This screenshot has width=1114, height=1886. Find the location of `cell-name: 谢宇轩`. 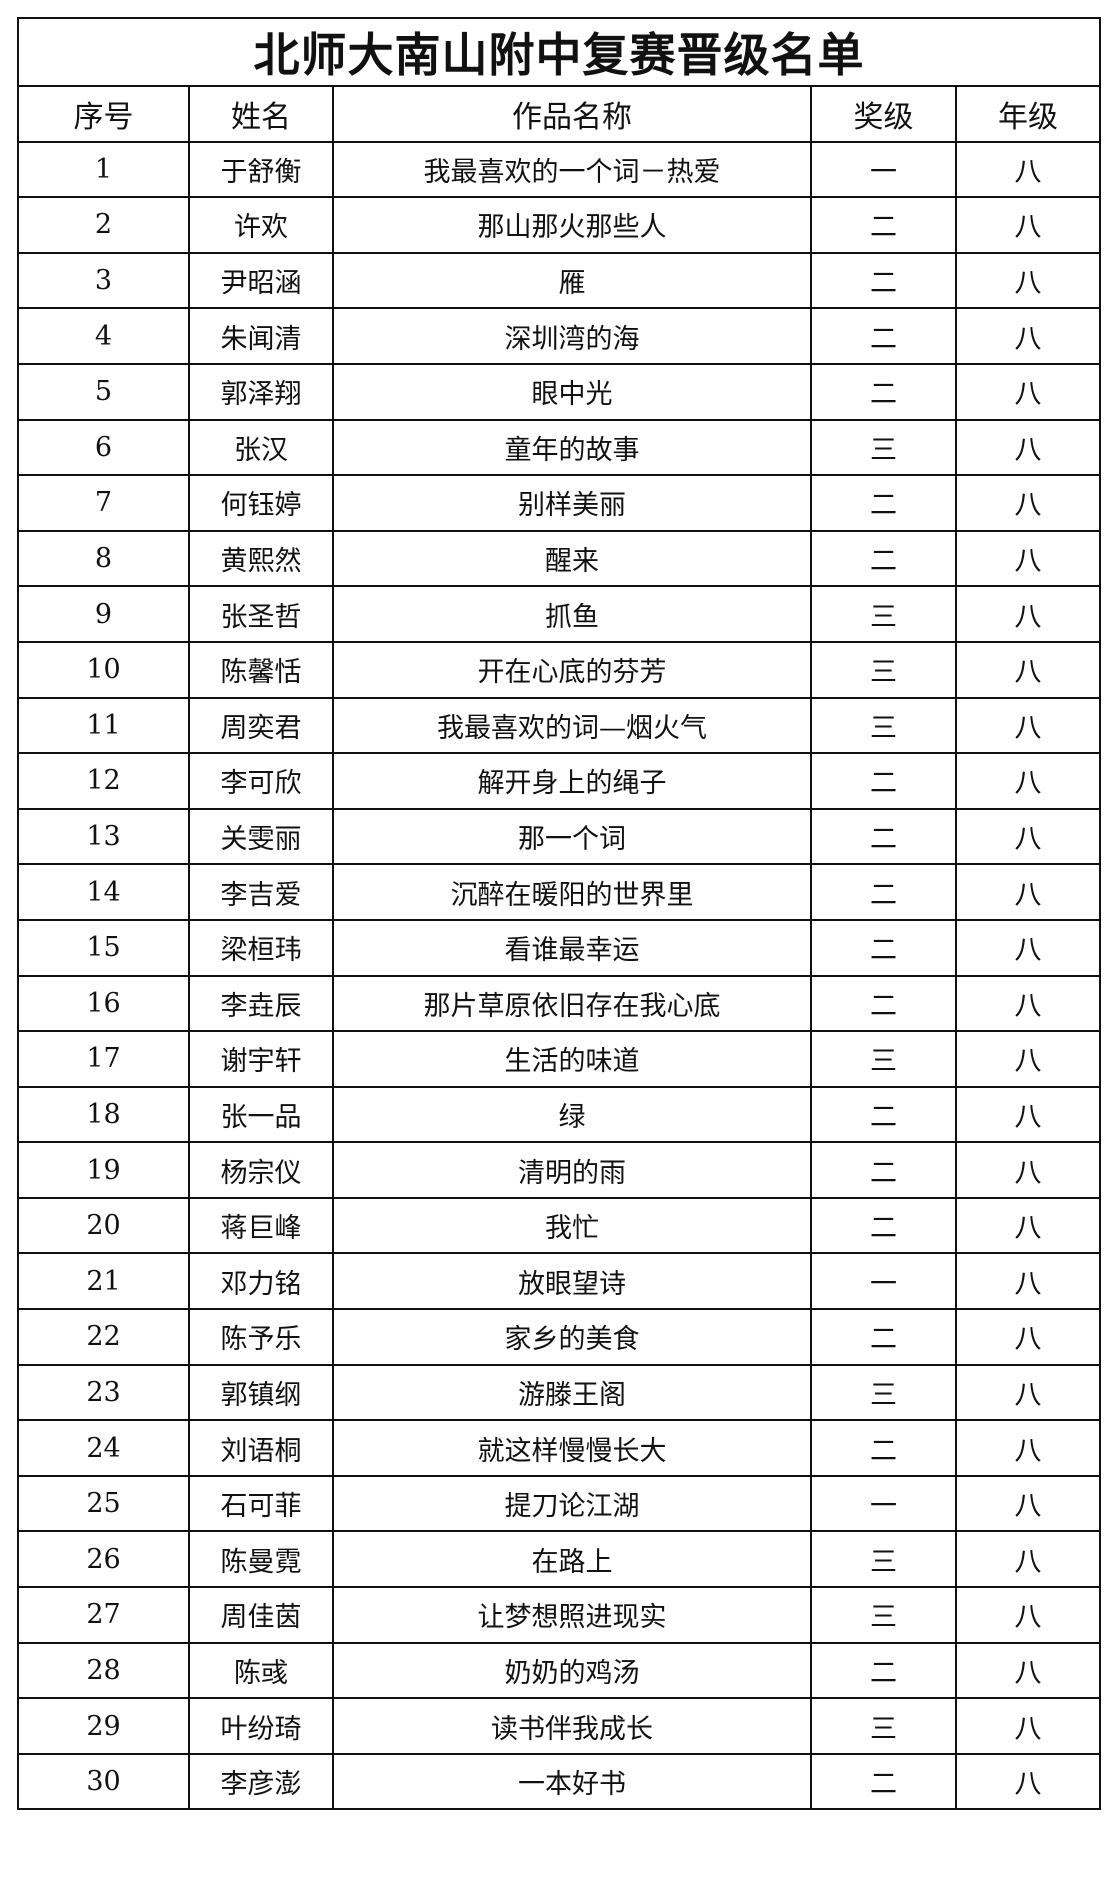

cell-name: 谢宇轩 is located at coordinates (261, 1059).